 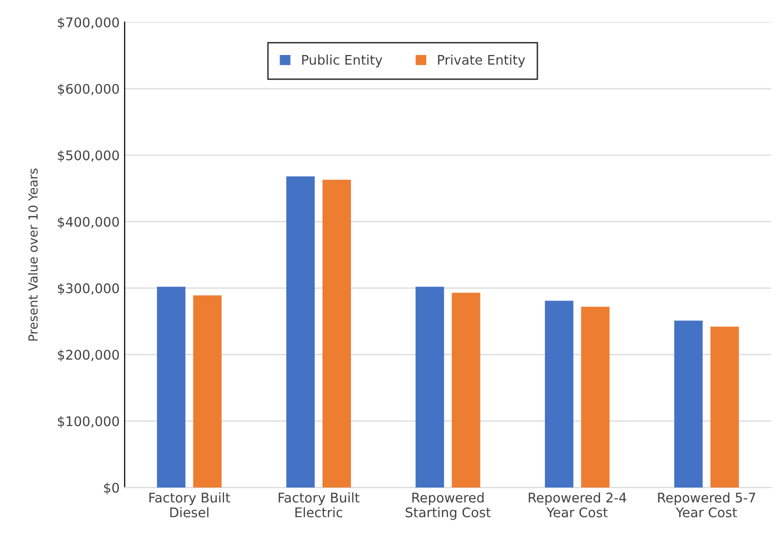 What do you see at coordinates (88, 90) in the screenshot?
I see `y-tick-label: $600,000` at bounding box center [88, 90].